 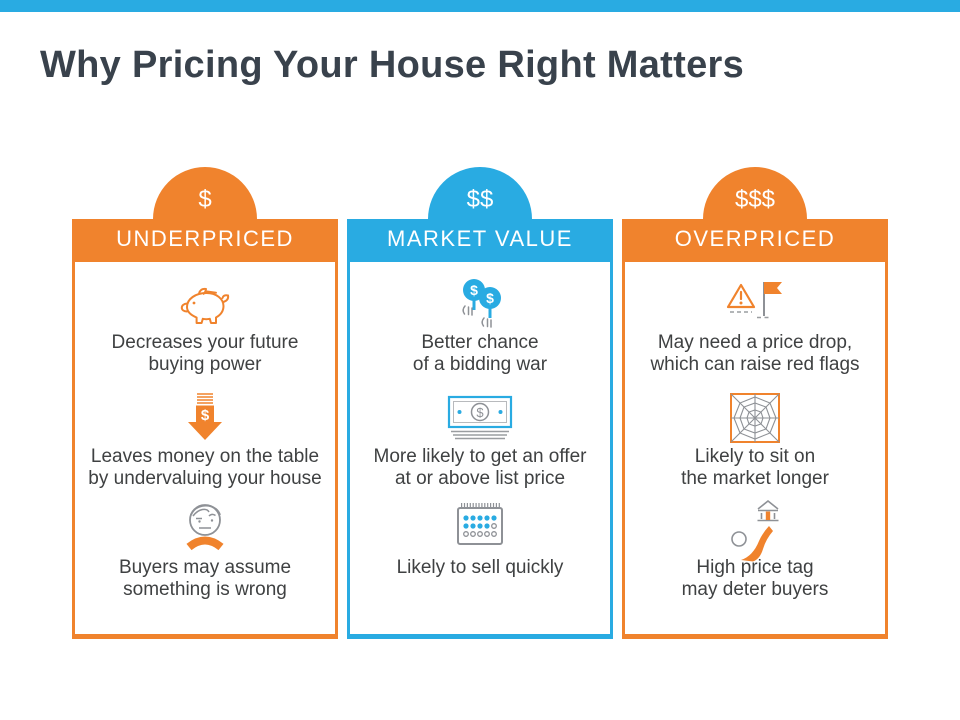 I want to click on item-caption: Better chance of a bidding war, so click(x=480, y=353).